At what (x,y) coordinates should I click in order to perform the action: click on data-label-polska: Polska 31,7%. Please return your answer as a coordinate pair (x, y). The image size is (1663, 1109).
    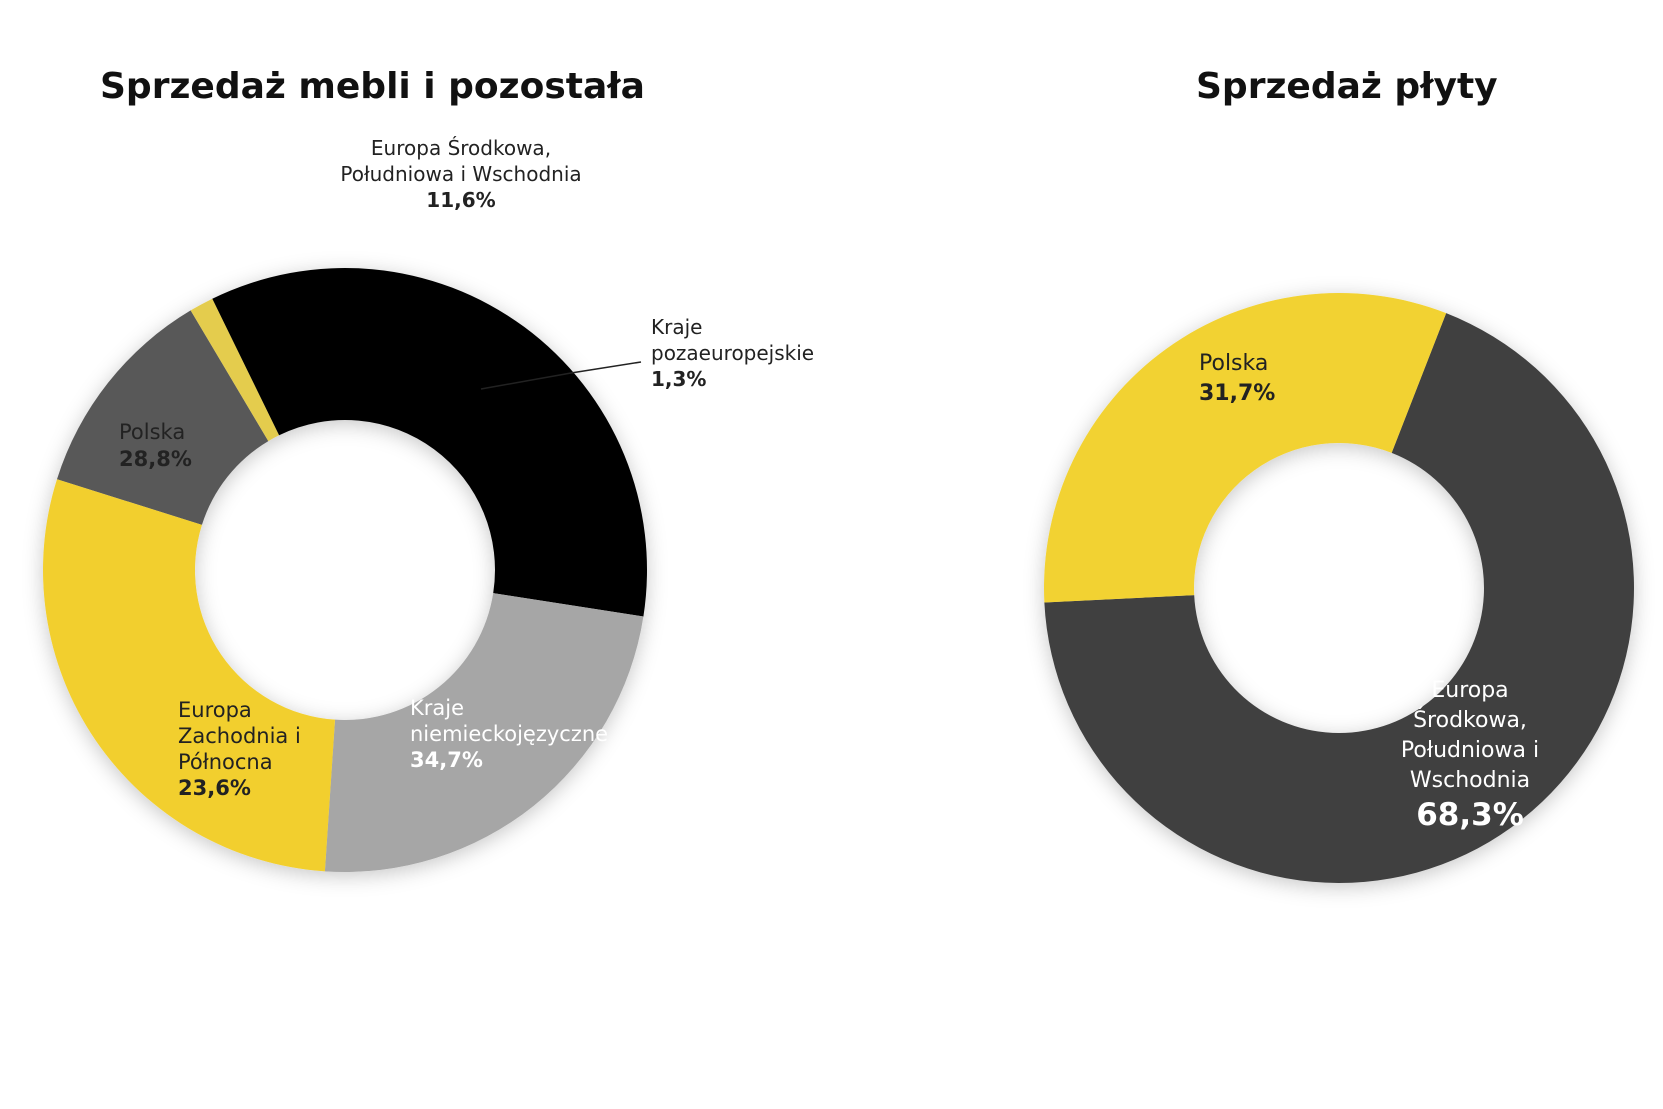
    Looking at the image, I should click on (1237, 378).